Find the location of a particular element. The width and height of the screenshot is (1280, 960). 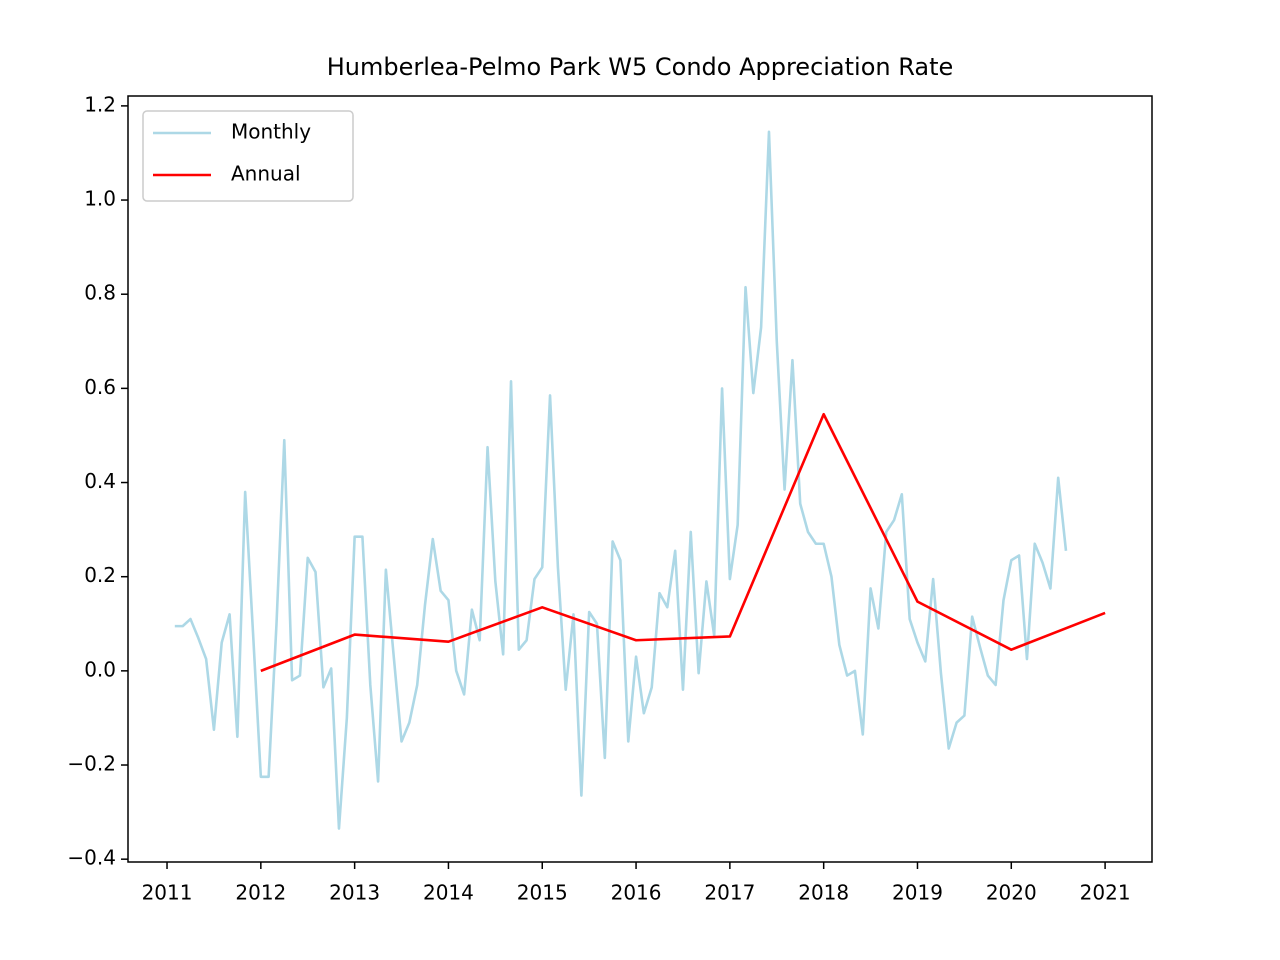

x-tick-label: 2011 is located at coordinates (167, 893).